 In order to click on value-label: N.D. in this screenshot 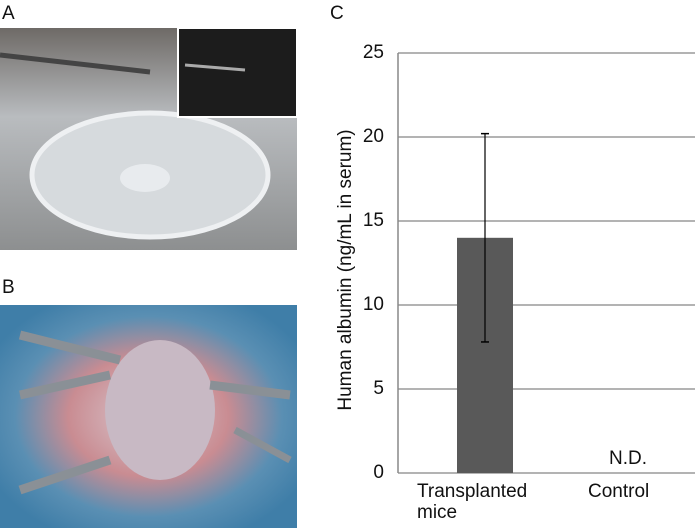, I will do `click(628, 458)`.